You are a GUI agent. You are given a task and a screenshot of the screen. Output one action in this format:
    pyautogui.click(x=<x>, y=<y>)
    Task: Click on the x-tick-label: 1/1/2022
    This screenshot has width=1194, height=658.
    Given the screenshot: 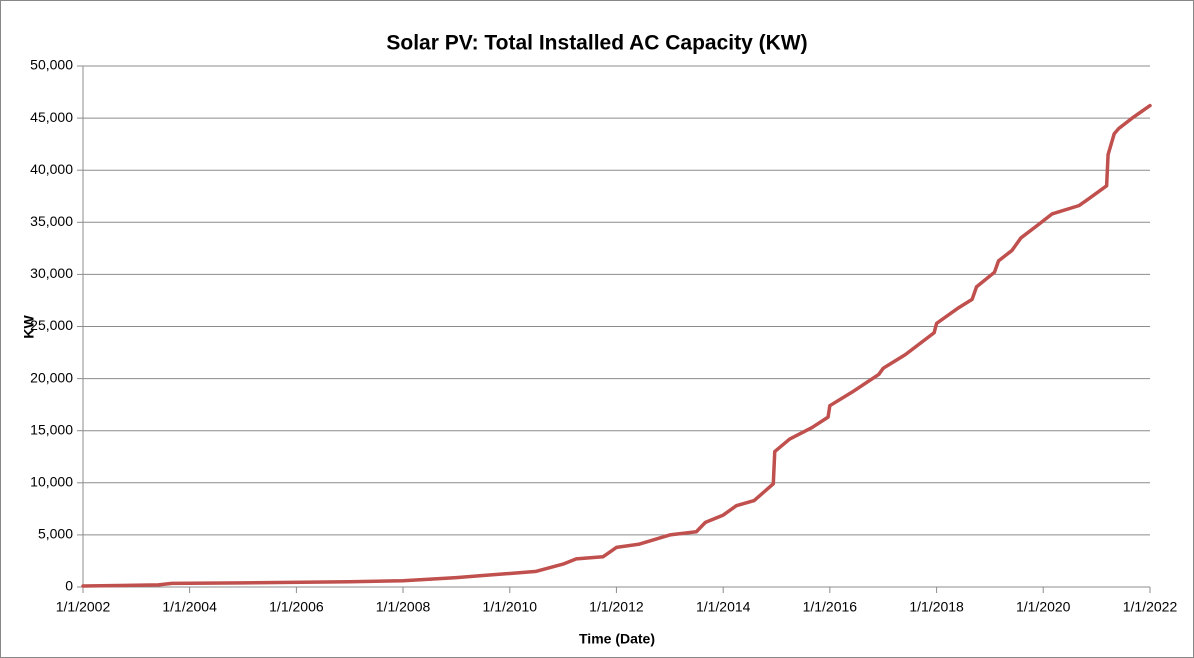 What is the action you would take?
    pyautogui.click(x=1150, y=607)
    